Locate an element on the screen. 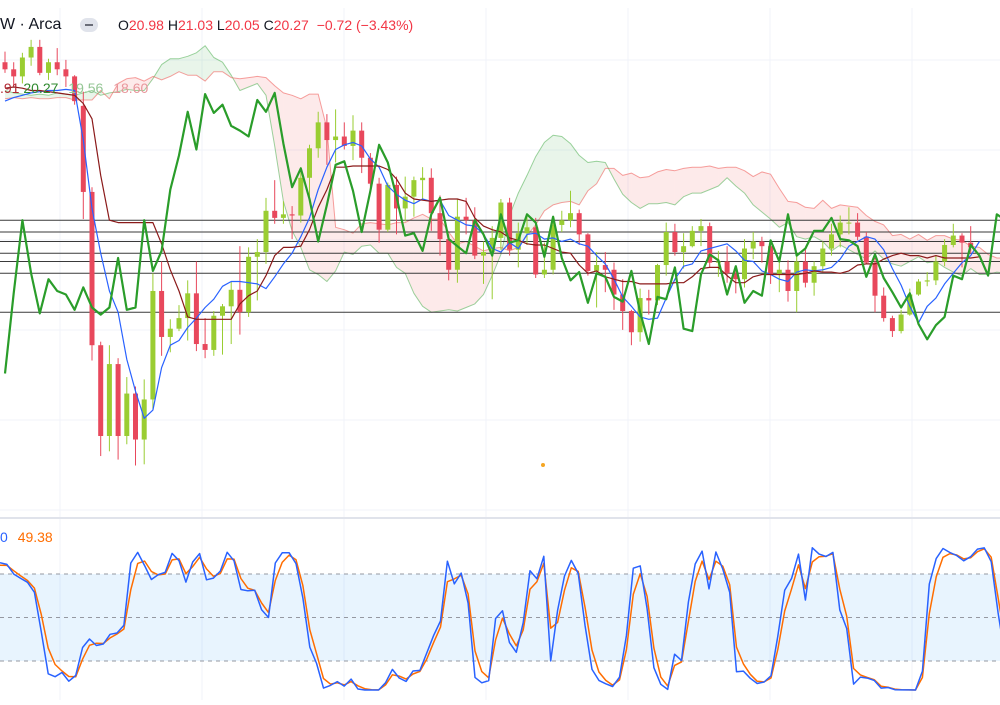  open-value: 20.98 is located at coordinates (146, 25).